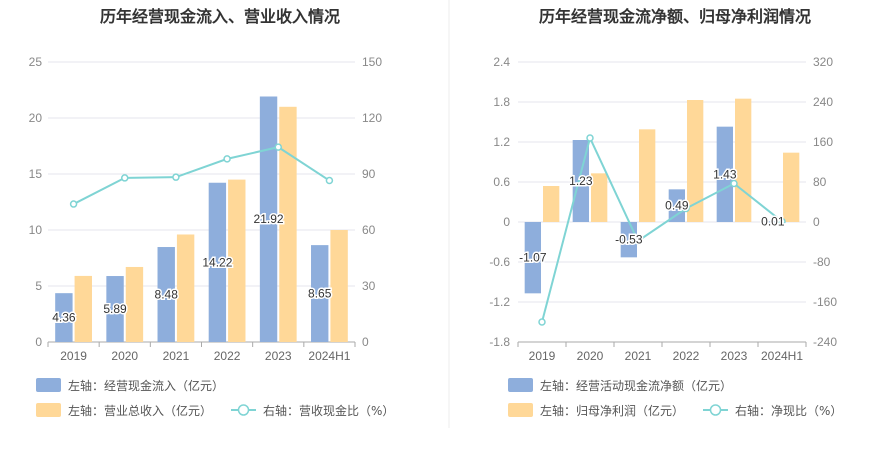 The image size is (893, 458). I want to click on data-label: 0.01, so click(773, 222).